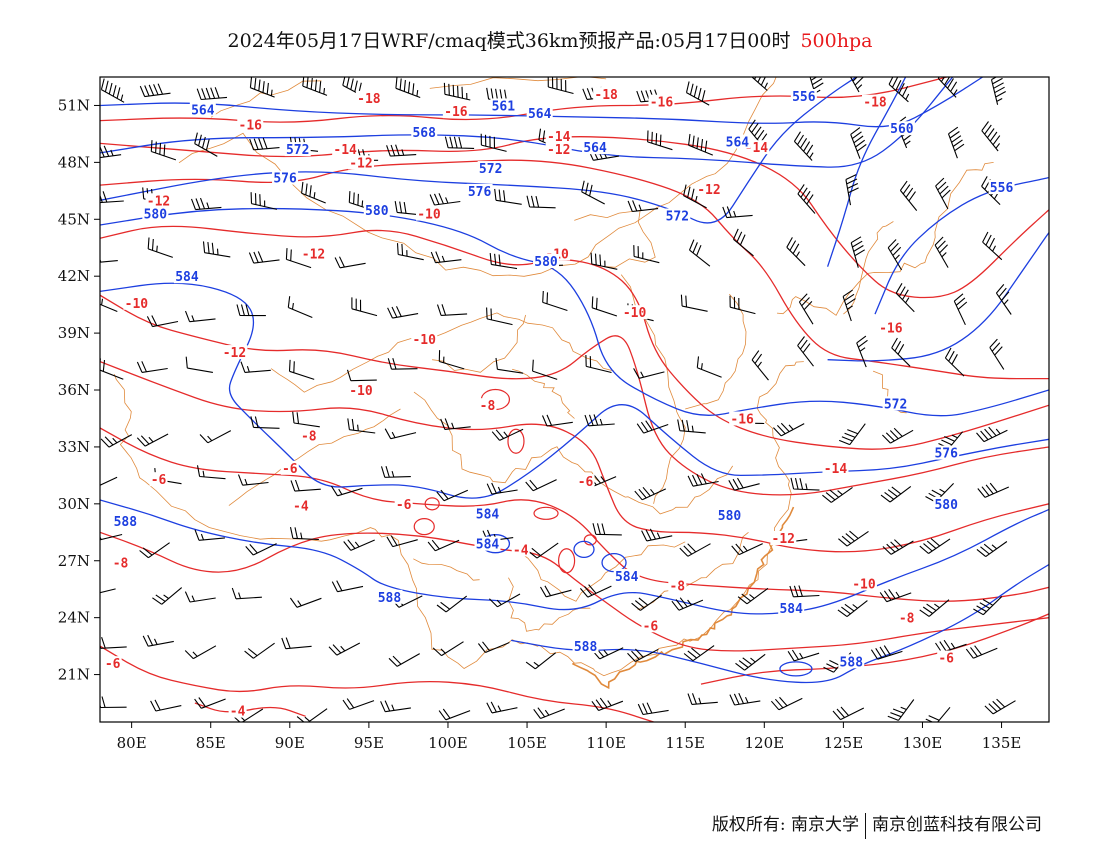 This screenshot has height=850, width=1100. I want to click on lat-tick-label: 21N, so click(74, 675).